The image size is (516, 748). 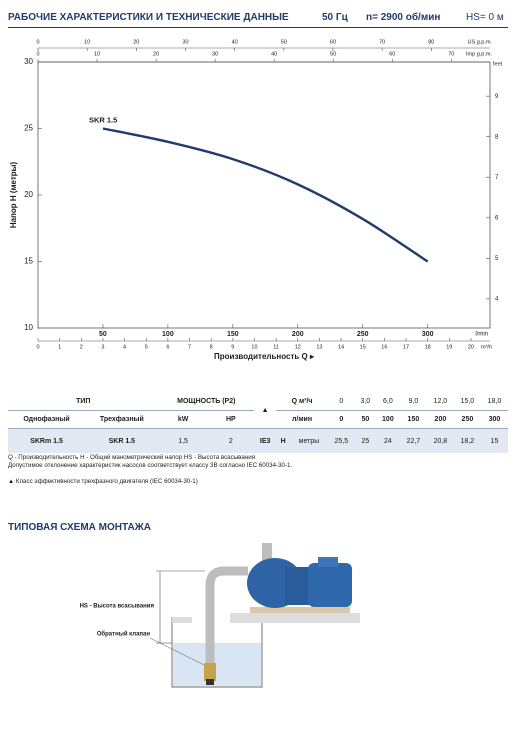 I want to click on y-tick-label: 20, so click(x=28, y=194).